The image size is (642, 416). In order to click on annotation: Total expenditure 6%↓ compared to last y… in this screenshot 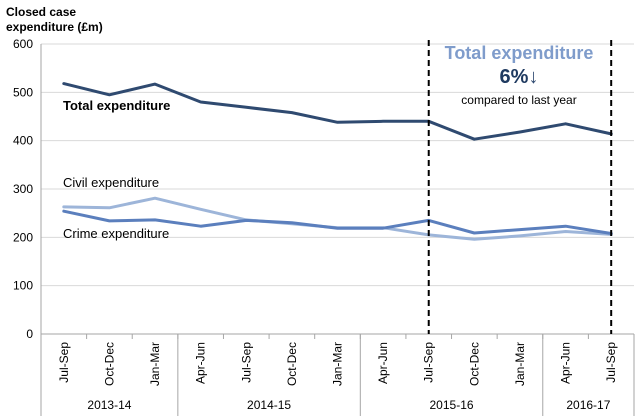, I will do `click(519, 75)`.